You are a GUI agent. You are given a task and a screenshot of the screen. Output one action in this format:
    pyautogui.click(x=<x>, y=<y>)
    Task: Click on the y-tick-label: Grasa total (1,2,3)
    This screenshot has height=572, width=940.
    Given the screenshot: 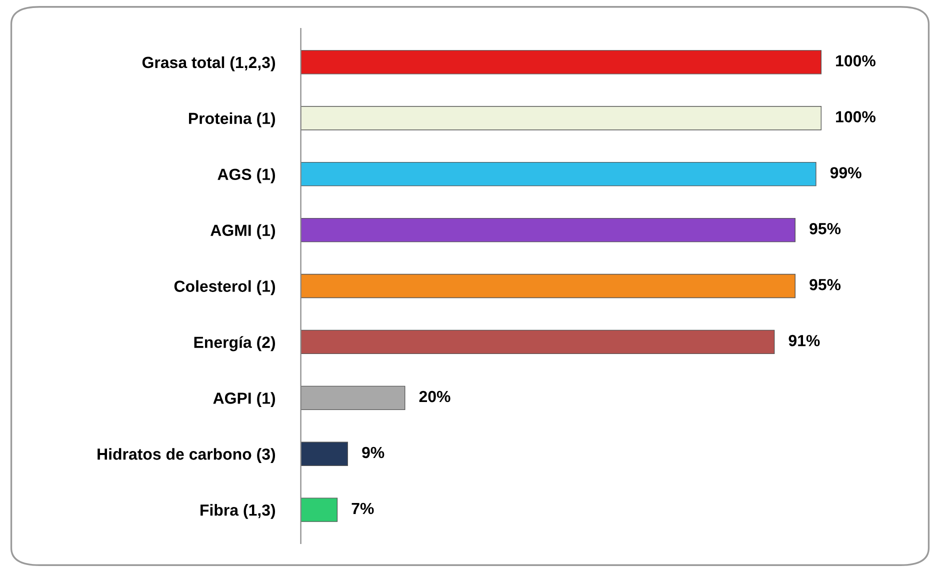 What is the action you would take?
    pyautogui.click(x=209, y=64)
    